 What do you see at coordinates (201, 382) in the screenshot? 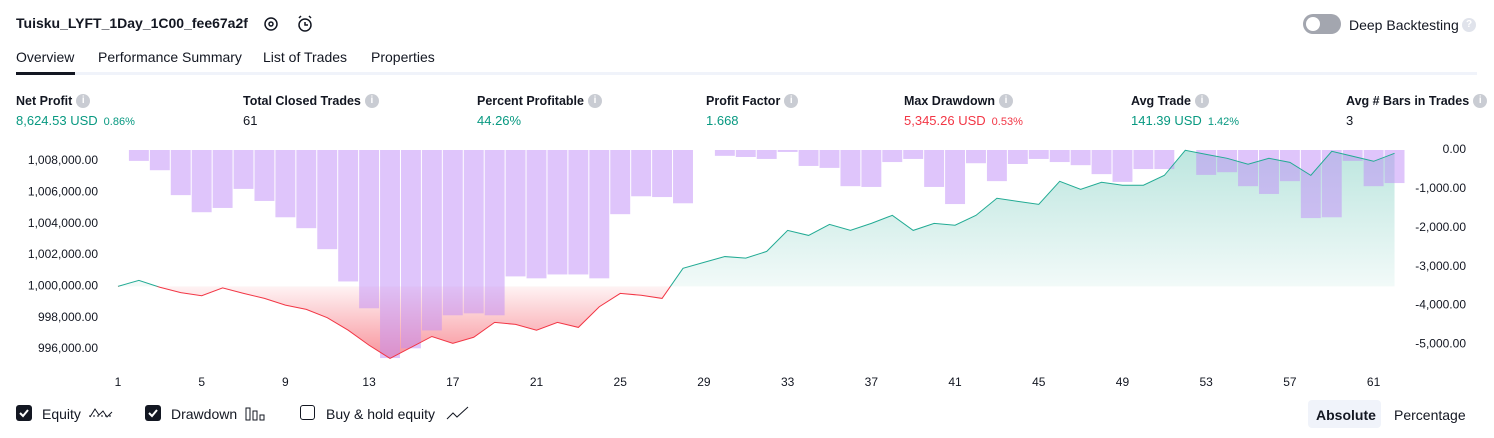
I see `x-tick-label: 5` at bounding box center [201, 382].